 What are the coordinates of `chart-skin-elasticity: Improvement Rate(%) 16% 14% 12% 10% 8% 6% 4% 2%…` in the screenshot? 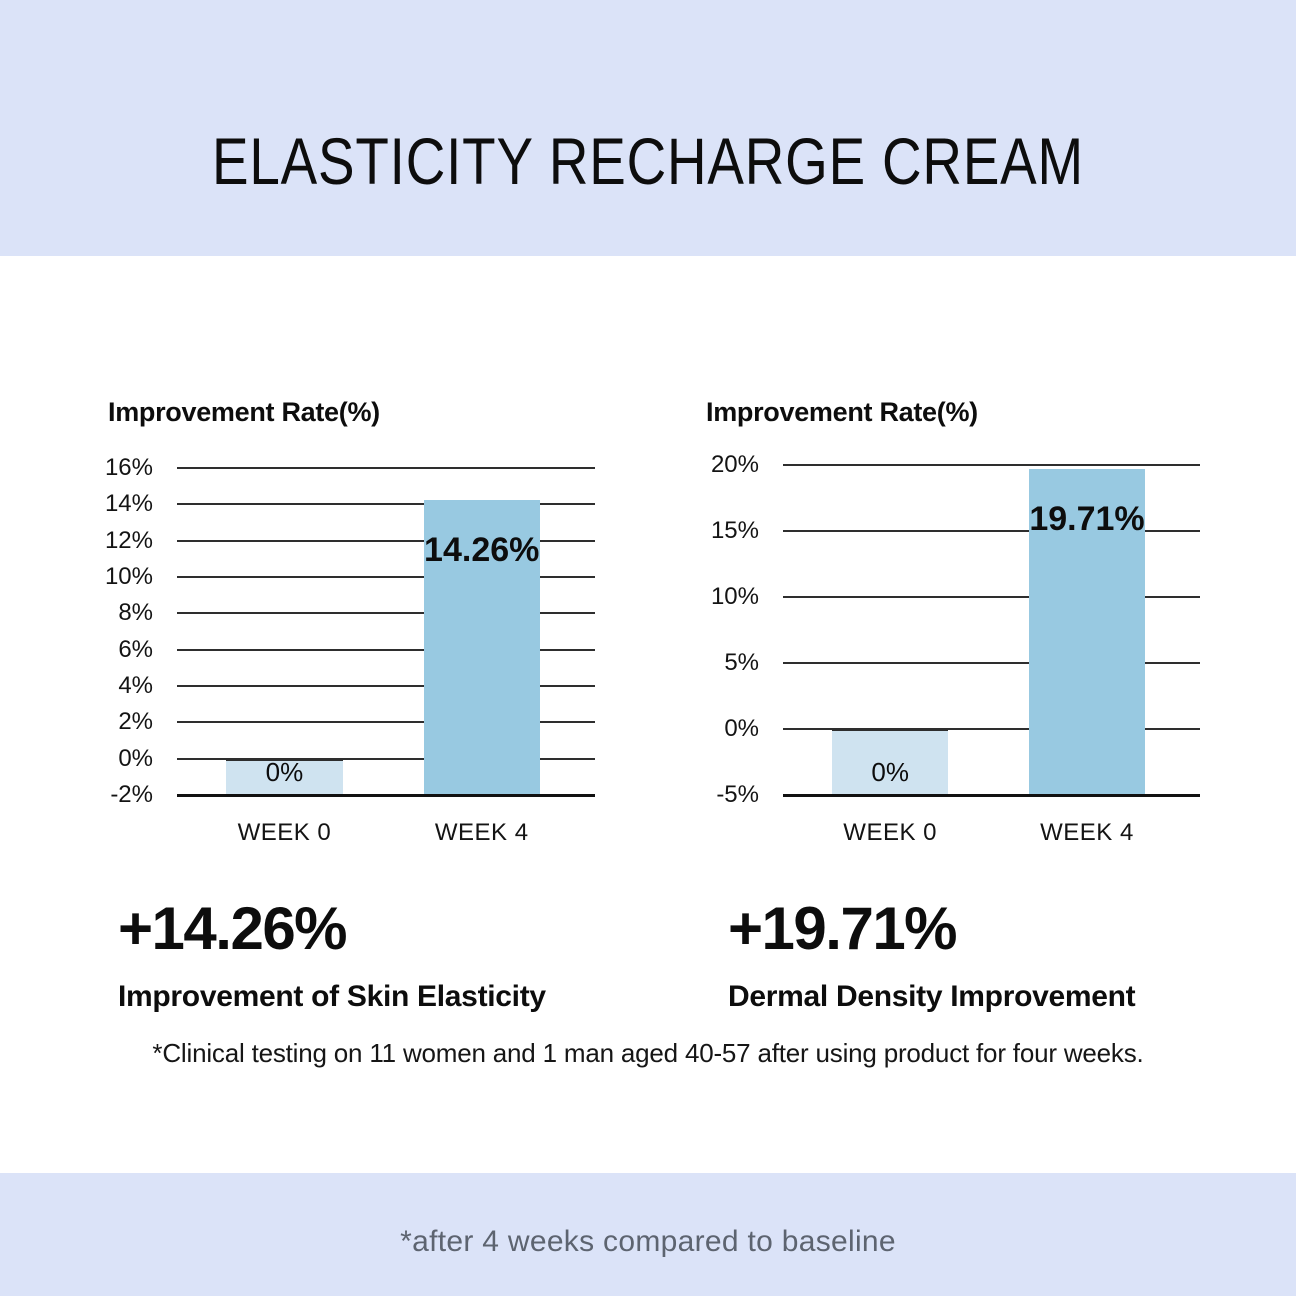 It's located at (361, 621).